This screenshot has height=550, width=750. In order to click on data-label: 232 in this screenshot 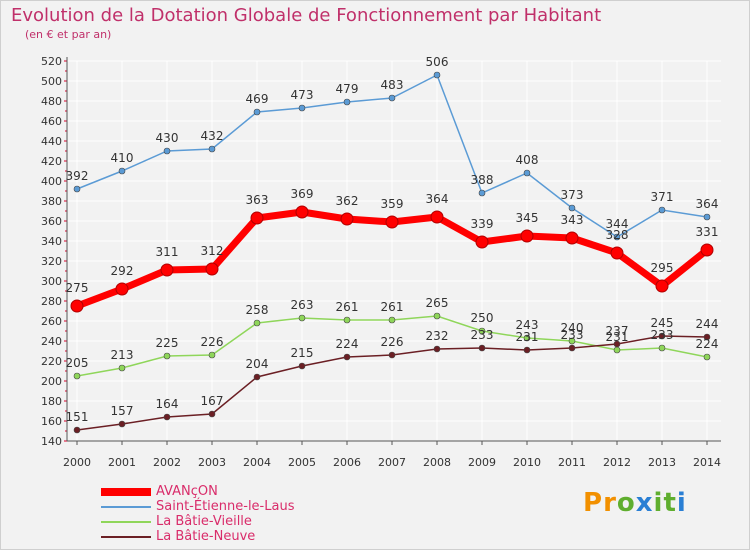, I will do `click(437, 336)`.